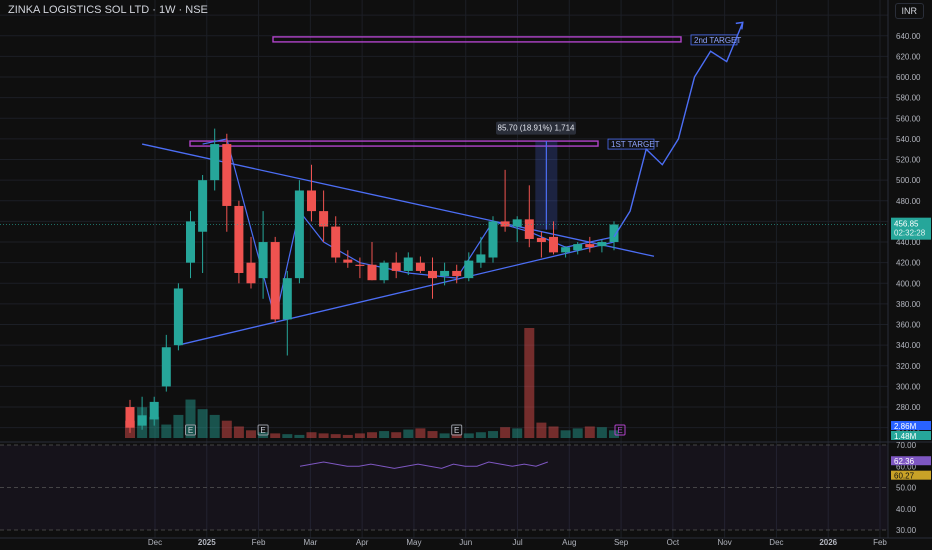 The width and height of the screenshot is (932, 550). What do you see at coordinates (725, 542) in the screenshot?
I see `time-tick-label: Nov` at bounding box center [725, 542].